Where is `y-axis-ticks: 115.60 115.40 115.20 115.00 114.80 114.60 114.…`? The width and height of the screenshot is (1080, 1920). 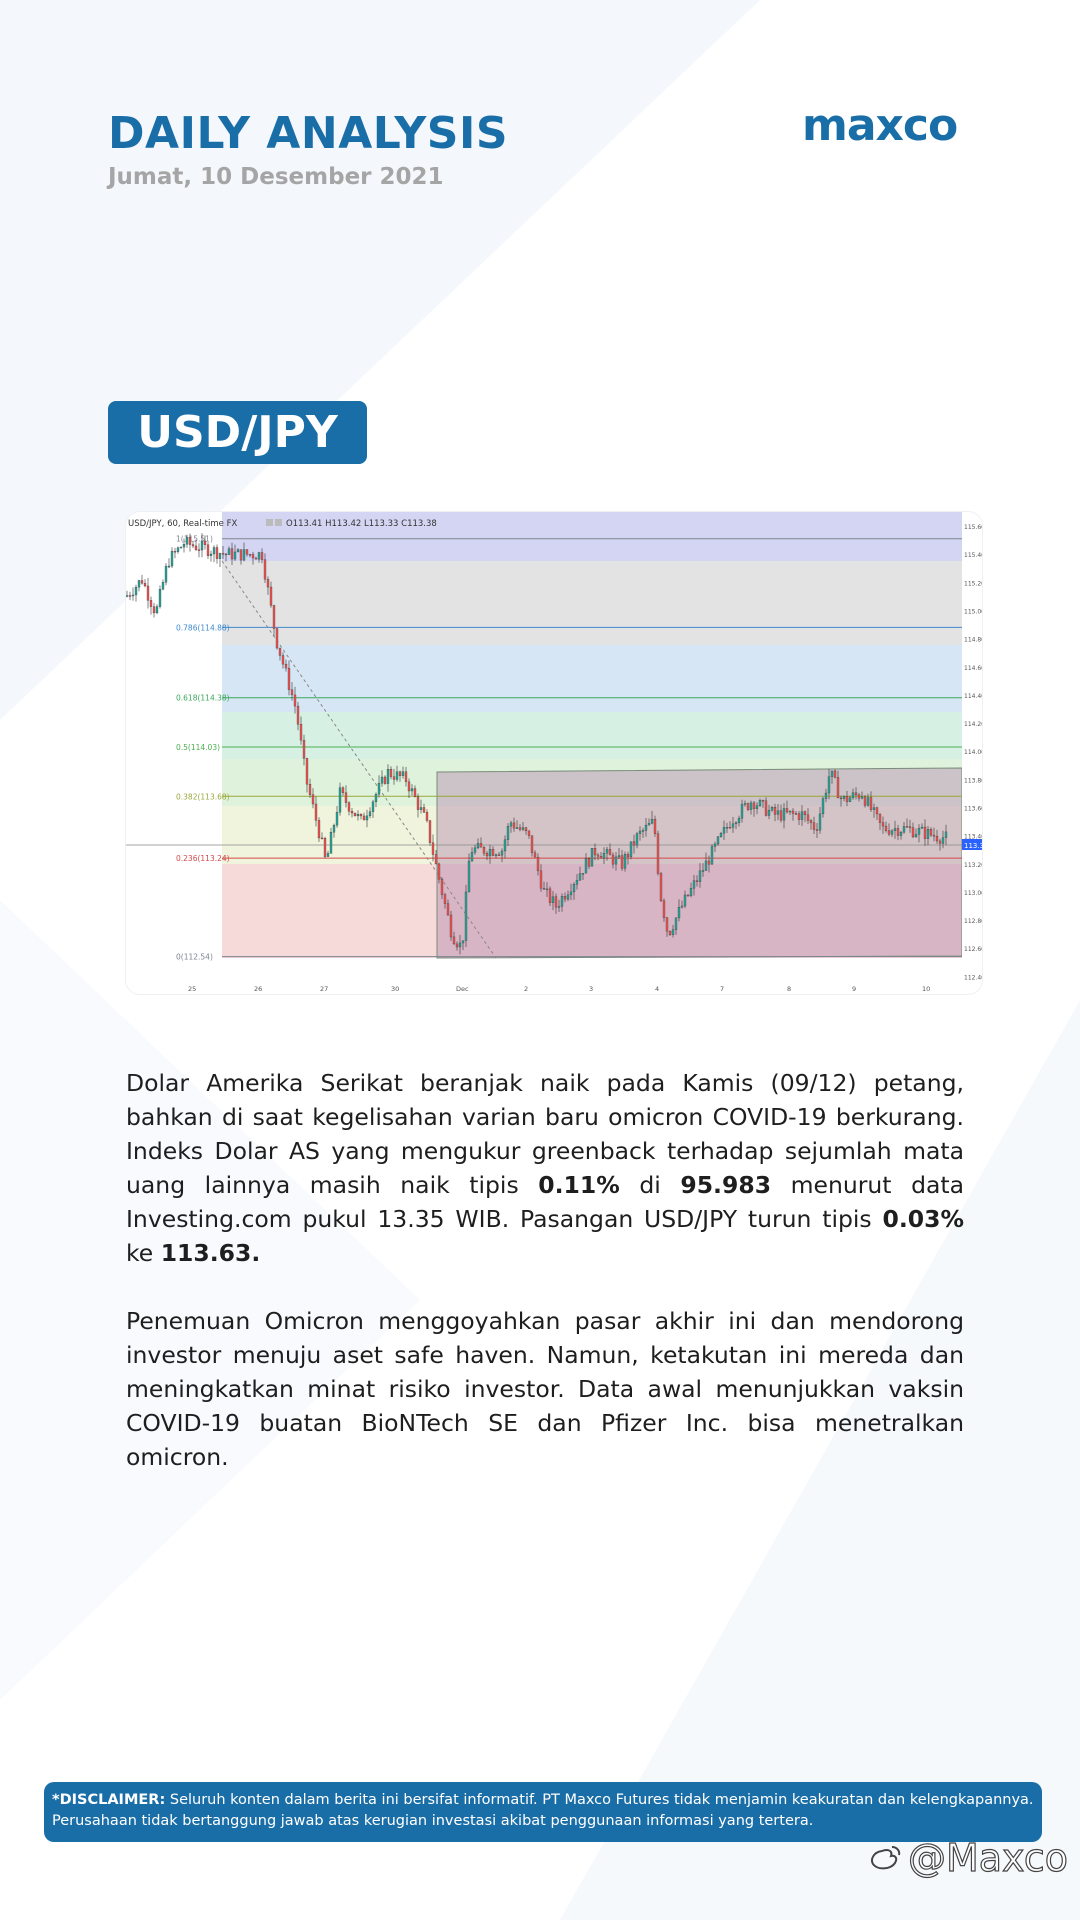 y-axis-ticks: 115.60 115.40 115.20 115.00 114.80 114.60 114.… is located at coordinates (973, 752).